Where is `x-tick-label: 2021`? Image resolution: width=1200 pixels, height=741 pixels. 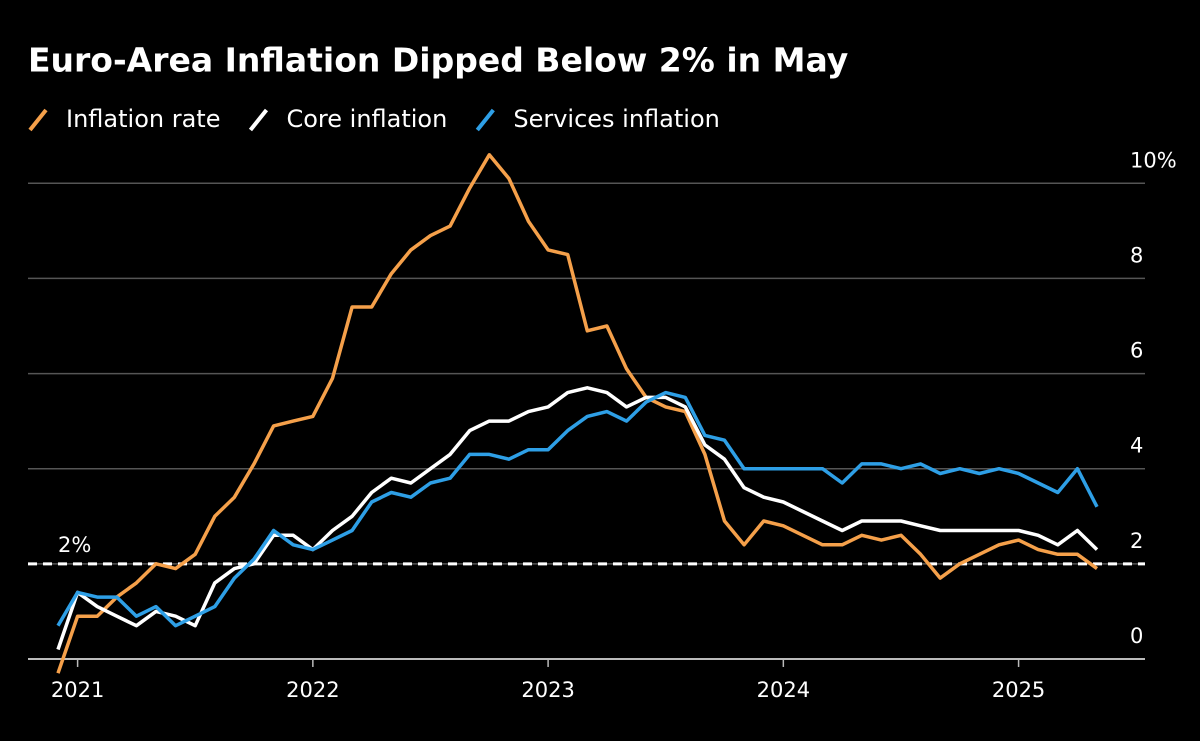
x-tick-label: 2021 is located at coordinates (77, 690).